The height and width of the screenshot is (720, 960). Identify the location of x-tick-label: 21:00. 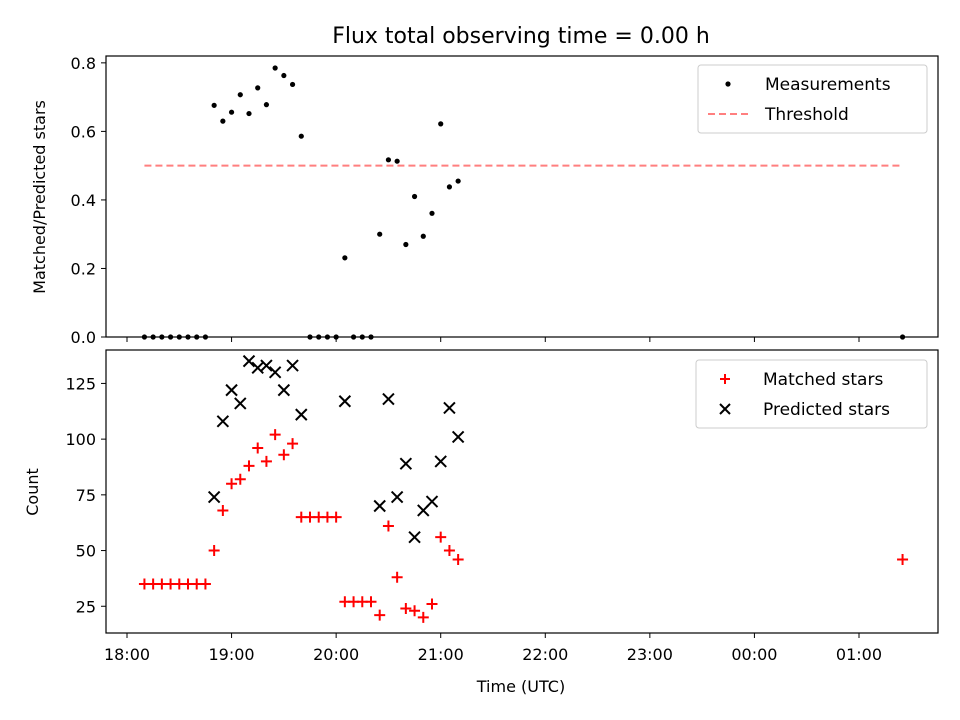
(441, 654).